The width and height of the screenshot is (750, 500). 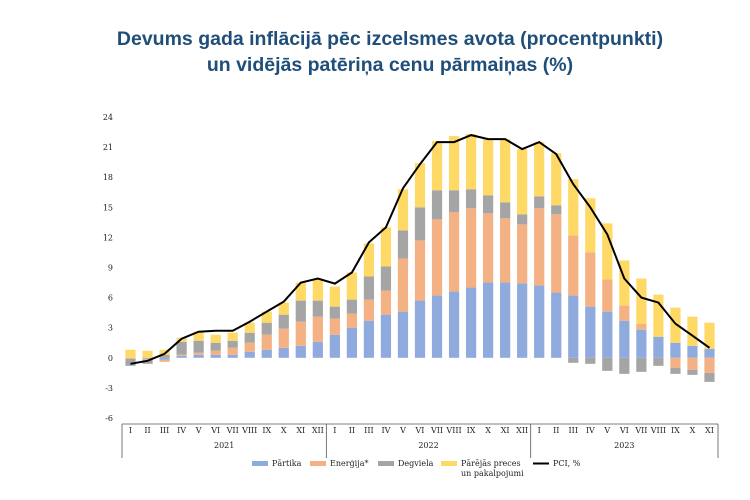 I want to click on y-tick-label: 18, so click(x=108, y=177).